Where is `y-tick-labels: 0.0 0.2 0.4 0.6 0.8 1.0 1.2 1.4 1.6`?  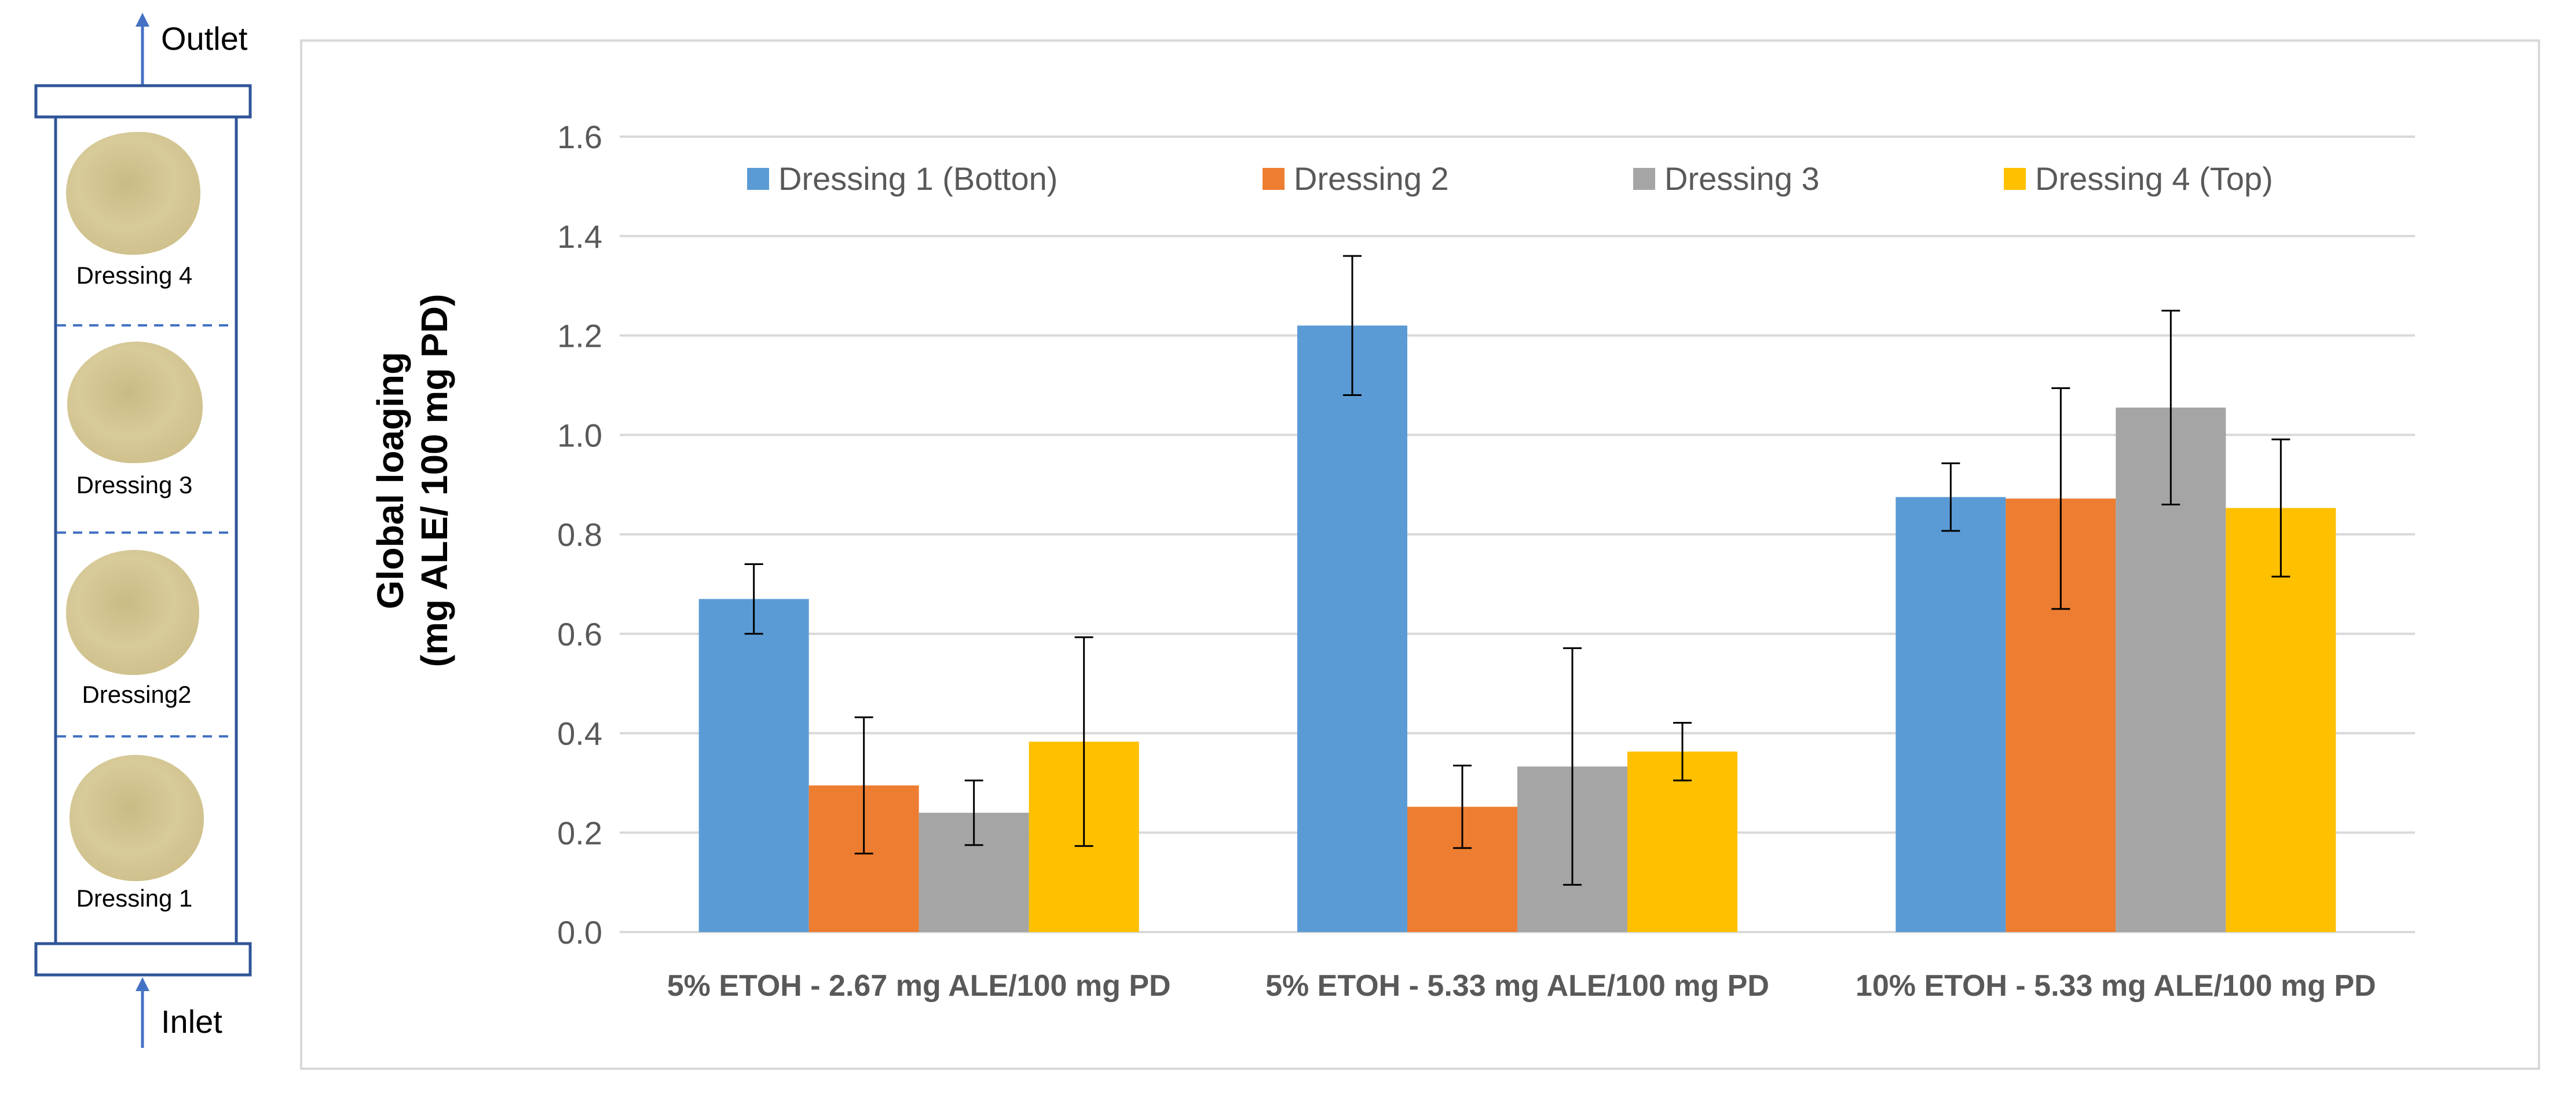
y-tick-labels: 0.0 0.2 0.4 0.6 0.8 1.0 1.2 1.4 1.6 is located at coordinates (579, 535).